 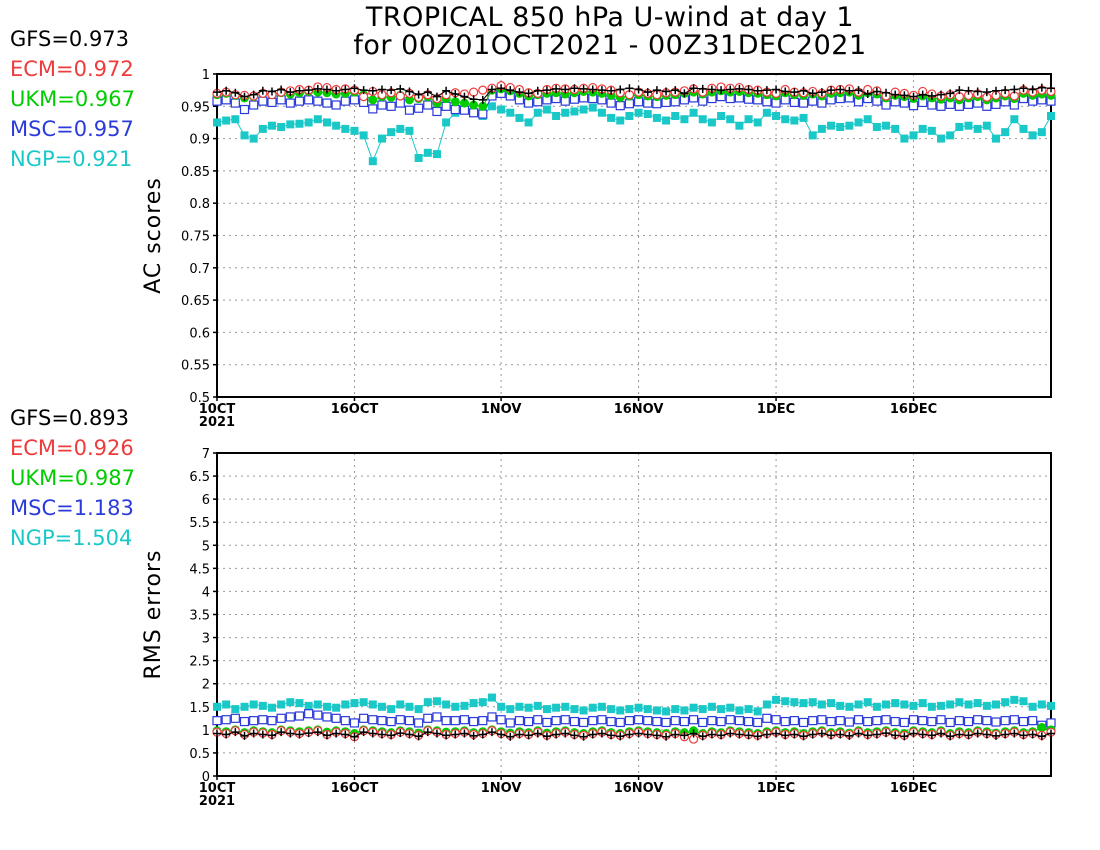 What do you see at coordinates (206, 639) in the screenshot?
I see `y-tick-label: 3` at bounding box center [206, 639].